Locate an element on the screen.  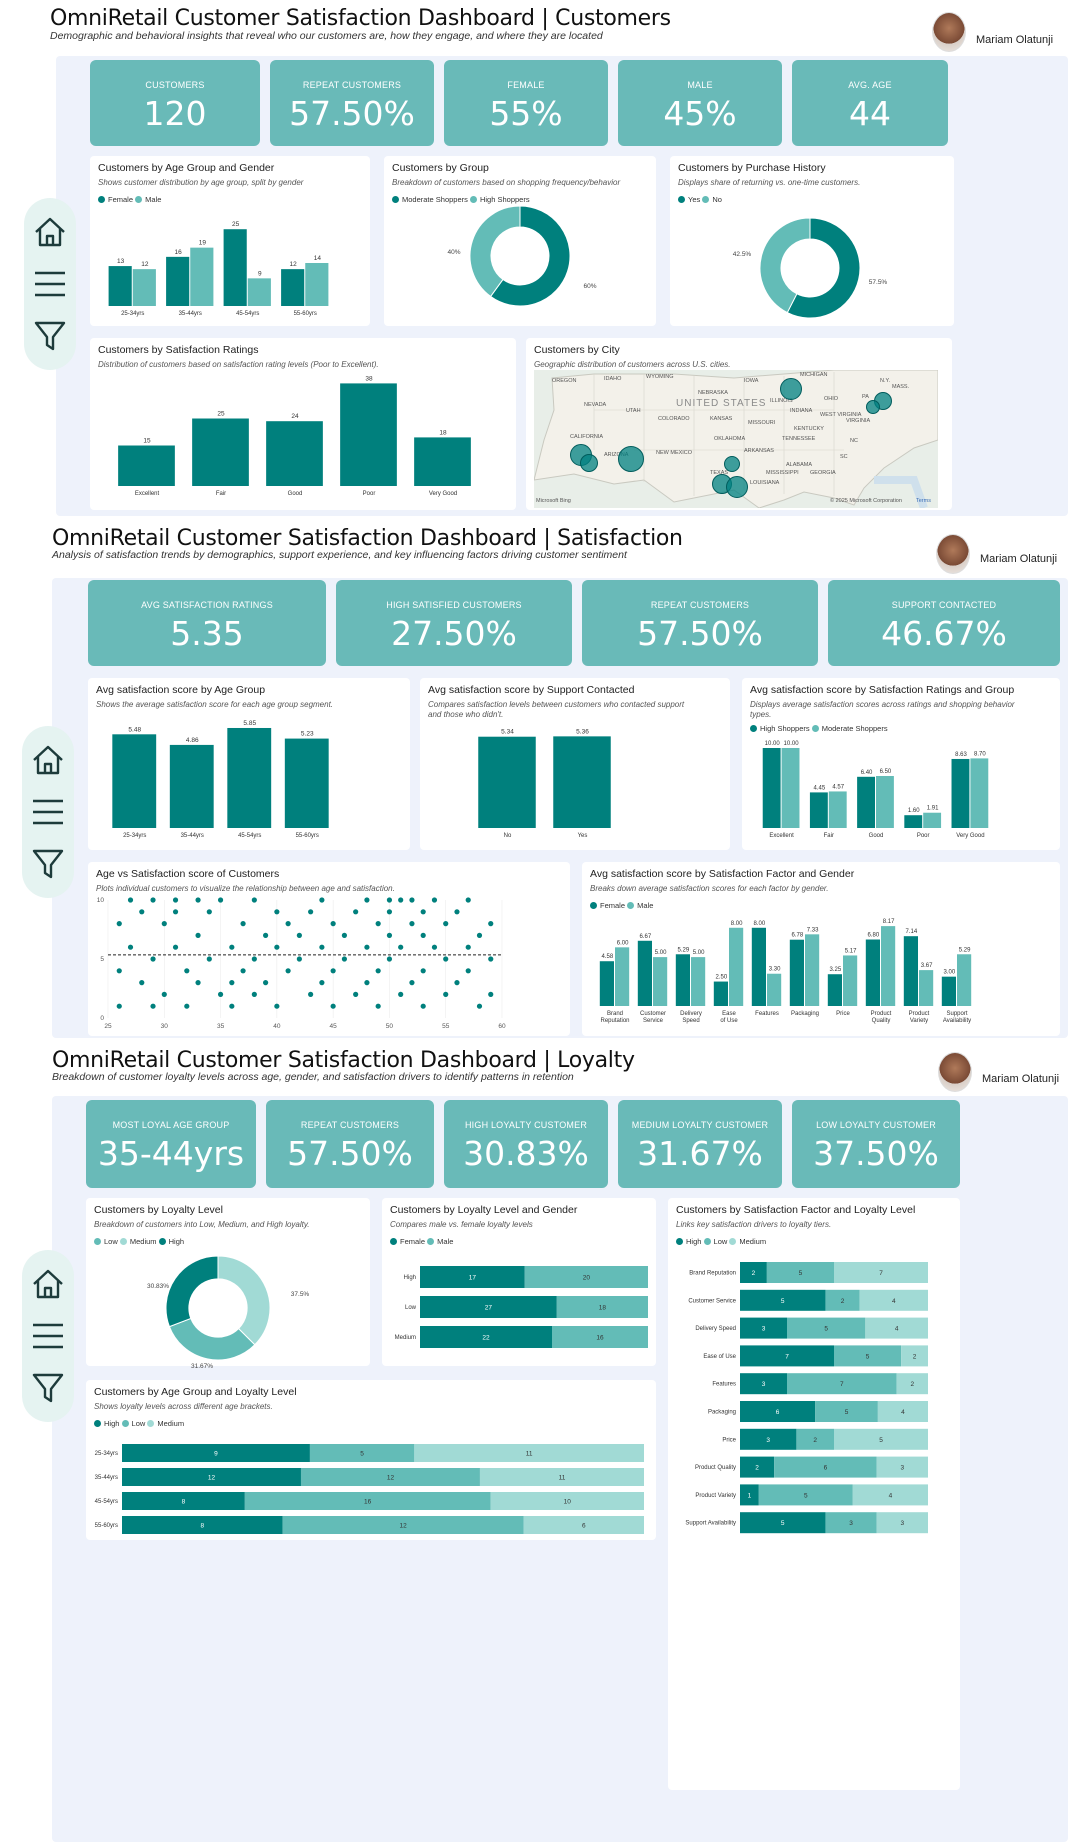
kpi-repeat-customers: REPEAT CUSTOMERS 57.50% is located at coordinates (350, 1144).